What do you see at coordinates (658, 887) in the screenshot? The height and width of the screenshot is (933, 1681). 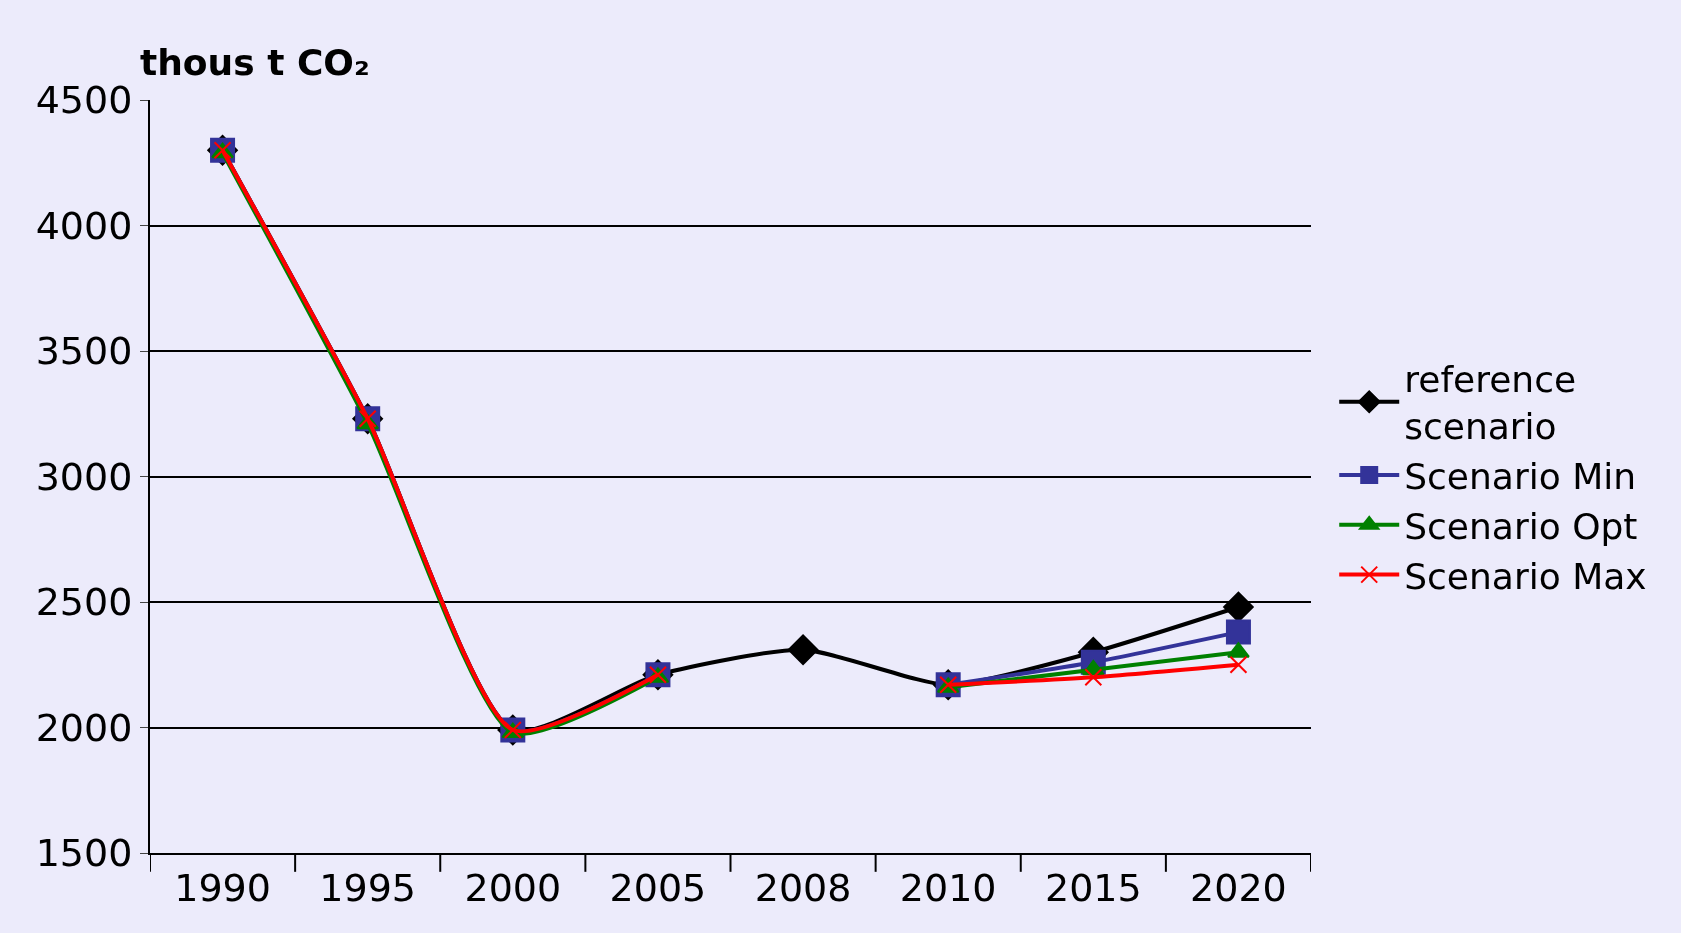 I see `x-tick-label: 2005` at bounding box center [658, 887].